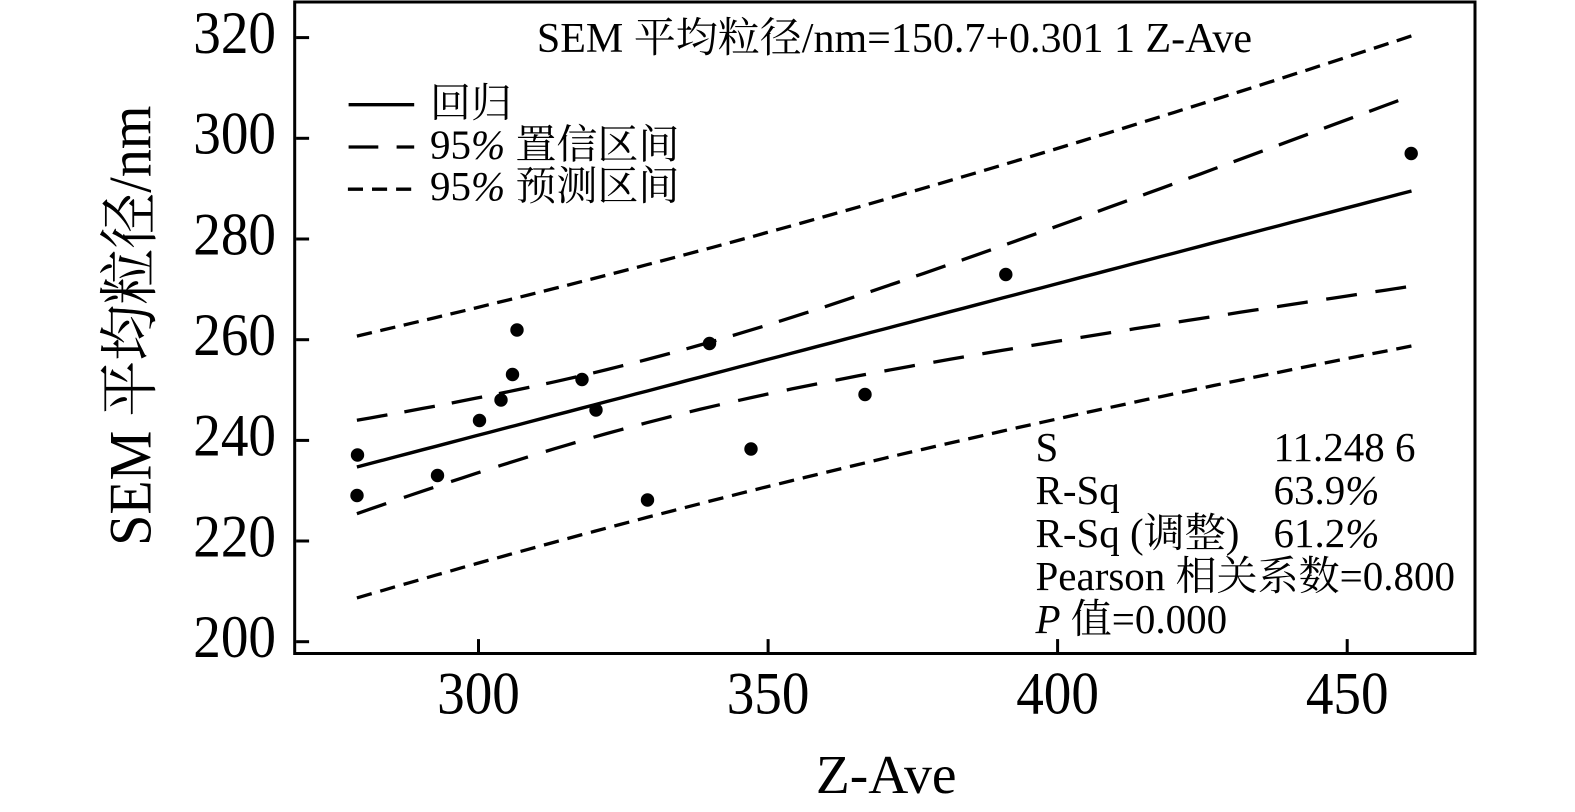 The image size is (1575, 812). What do you see at coordinates (234, 638) in the screenshot?
I see `svg-text: 200` at bounding box center [234, 638].